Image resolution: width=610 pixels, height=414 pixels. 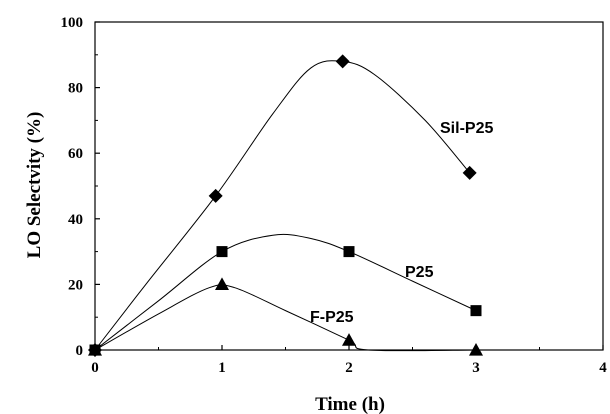 I want to click on y-tick-label: 0, so click(x=80, y=351).